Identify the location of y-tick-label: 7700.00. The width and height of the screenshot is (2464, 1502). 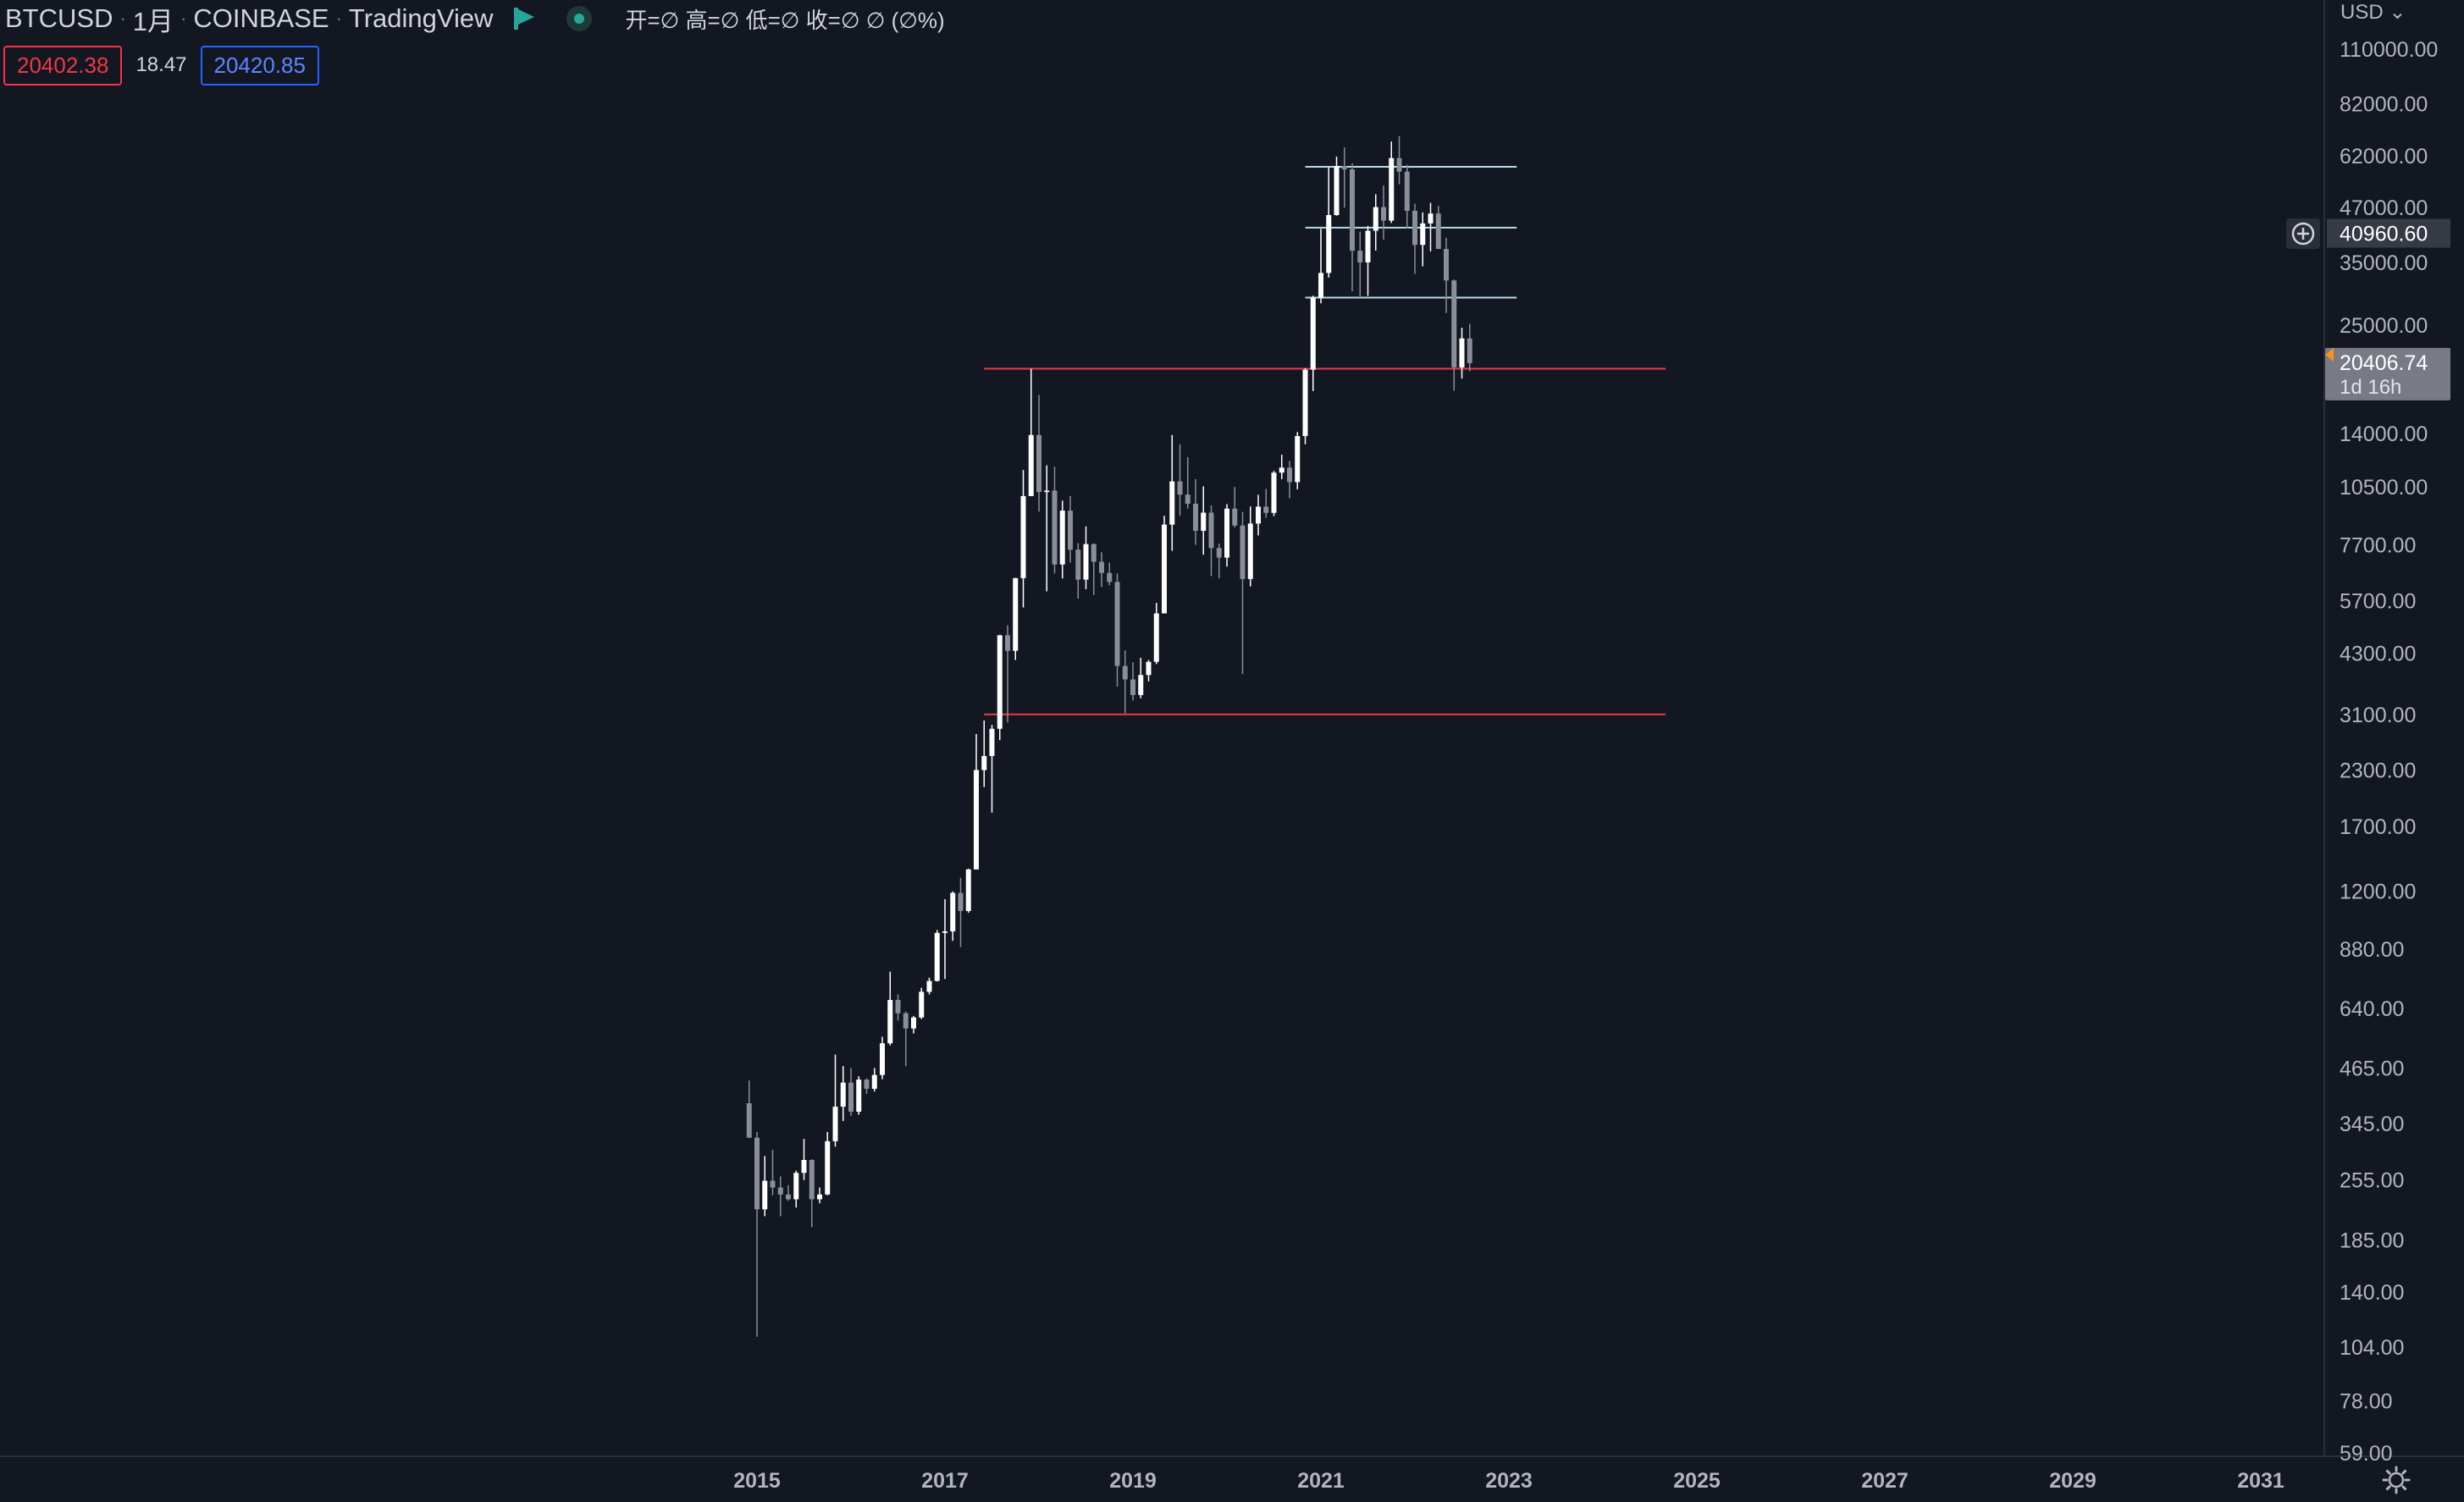
(2378, 545).